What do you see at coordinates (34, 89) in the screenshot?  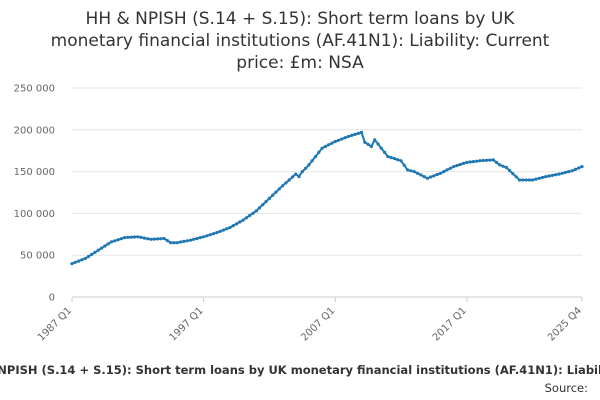 I see `y-tick-label: 250 000` at bounding box center [34, 89].